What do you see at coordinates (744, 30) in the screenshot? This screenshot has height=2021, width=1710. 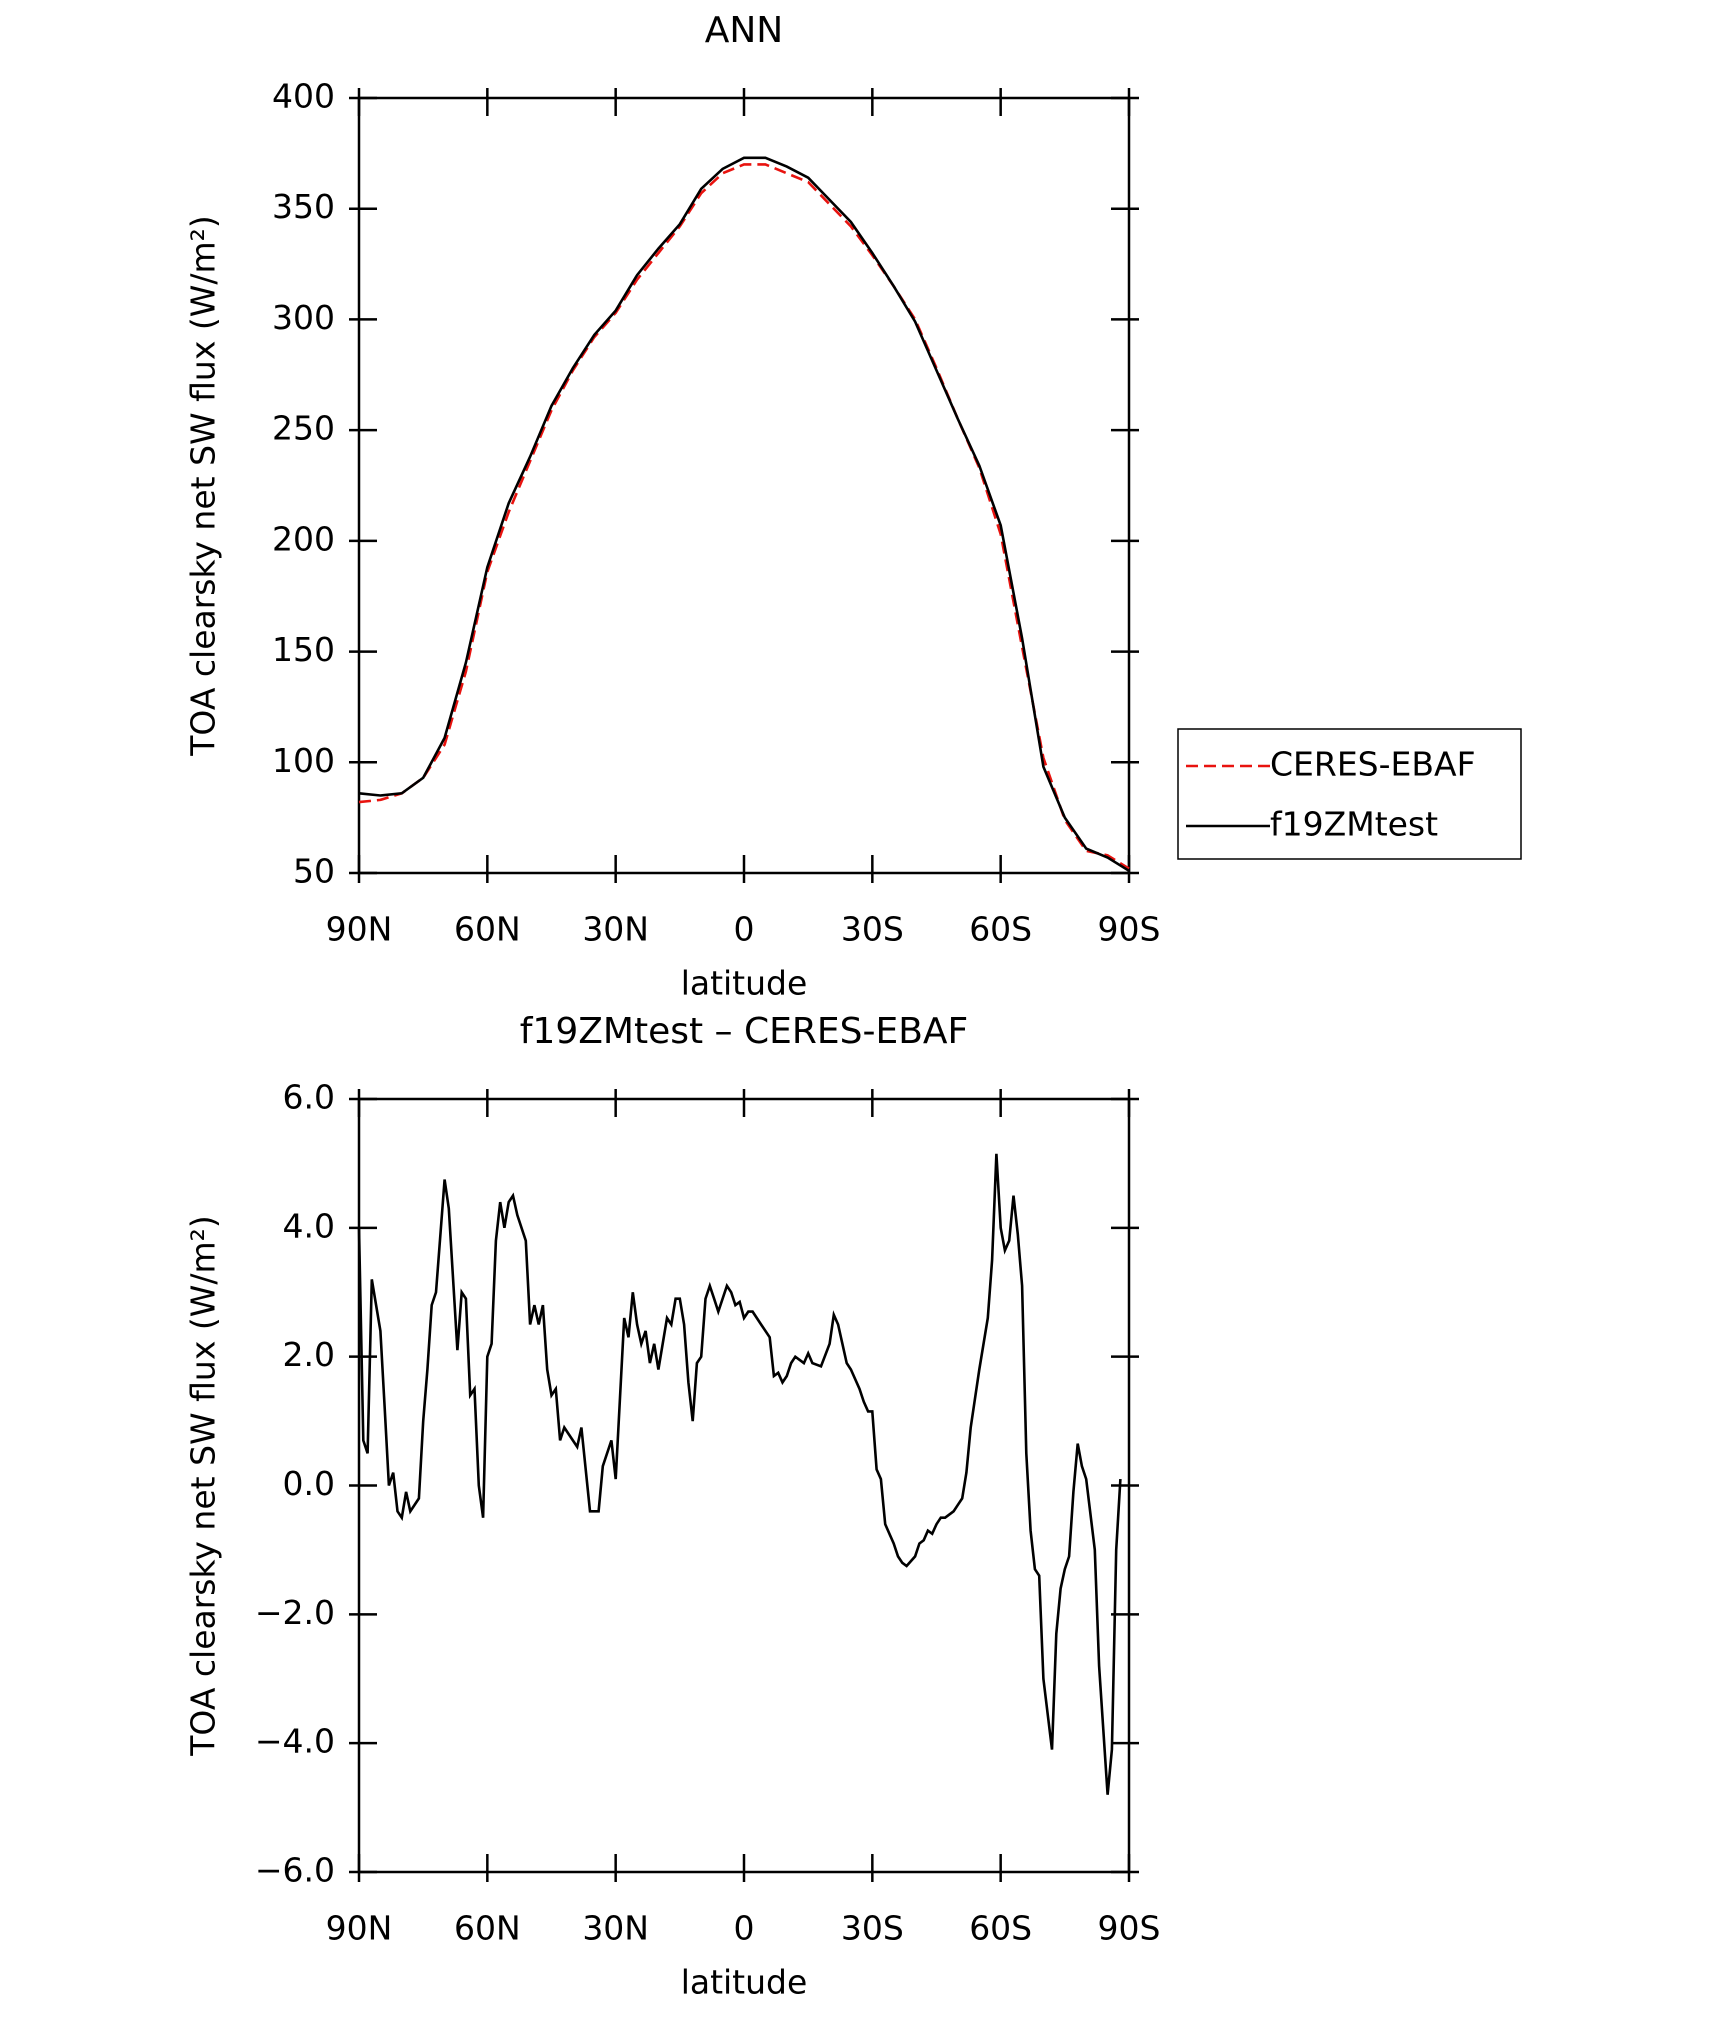 I see `chart-title: ANN` at bounding box center [744, 30].